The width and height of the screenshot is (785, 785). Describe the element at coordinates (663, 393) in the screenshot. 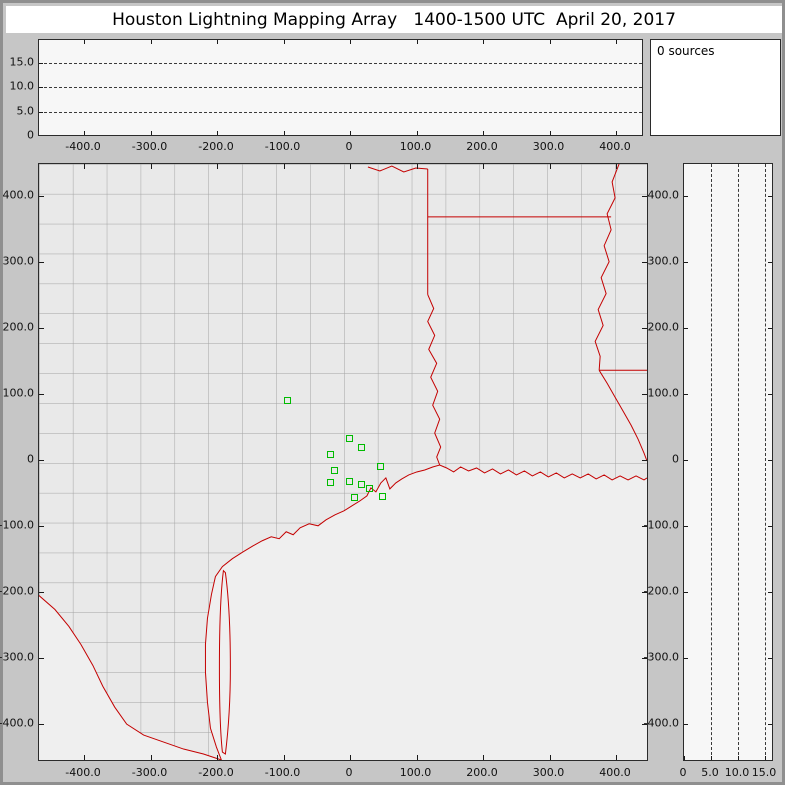

I see `ns-tick-label: 100.0` at that location.